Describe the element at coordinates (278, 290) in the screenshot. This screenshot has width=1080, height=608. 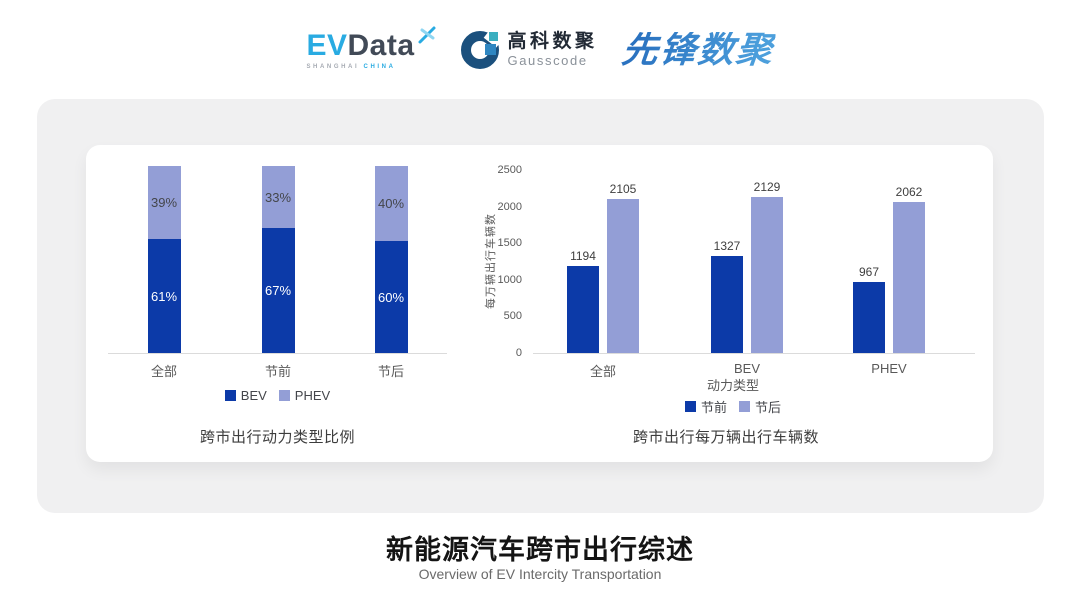
I see `bar-segment-bev: 67%` at that location.